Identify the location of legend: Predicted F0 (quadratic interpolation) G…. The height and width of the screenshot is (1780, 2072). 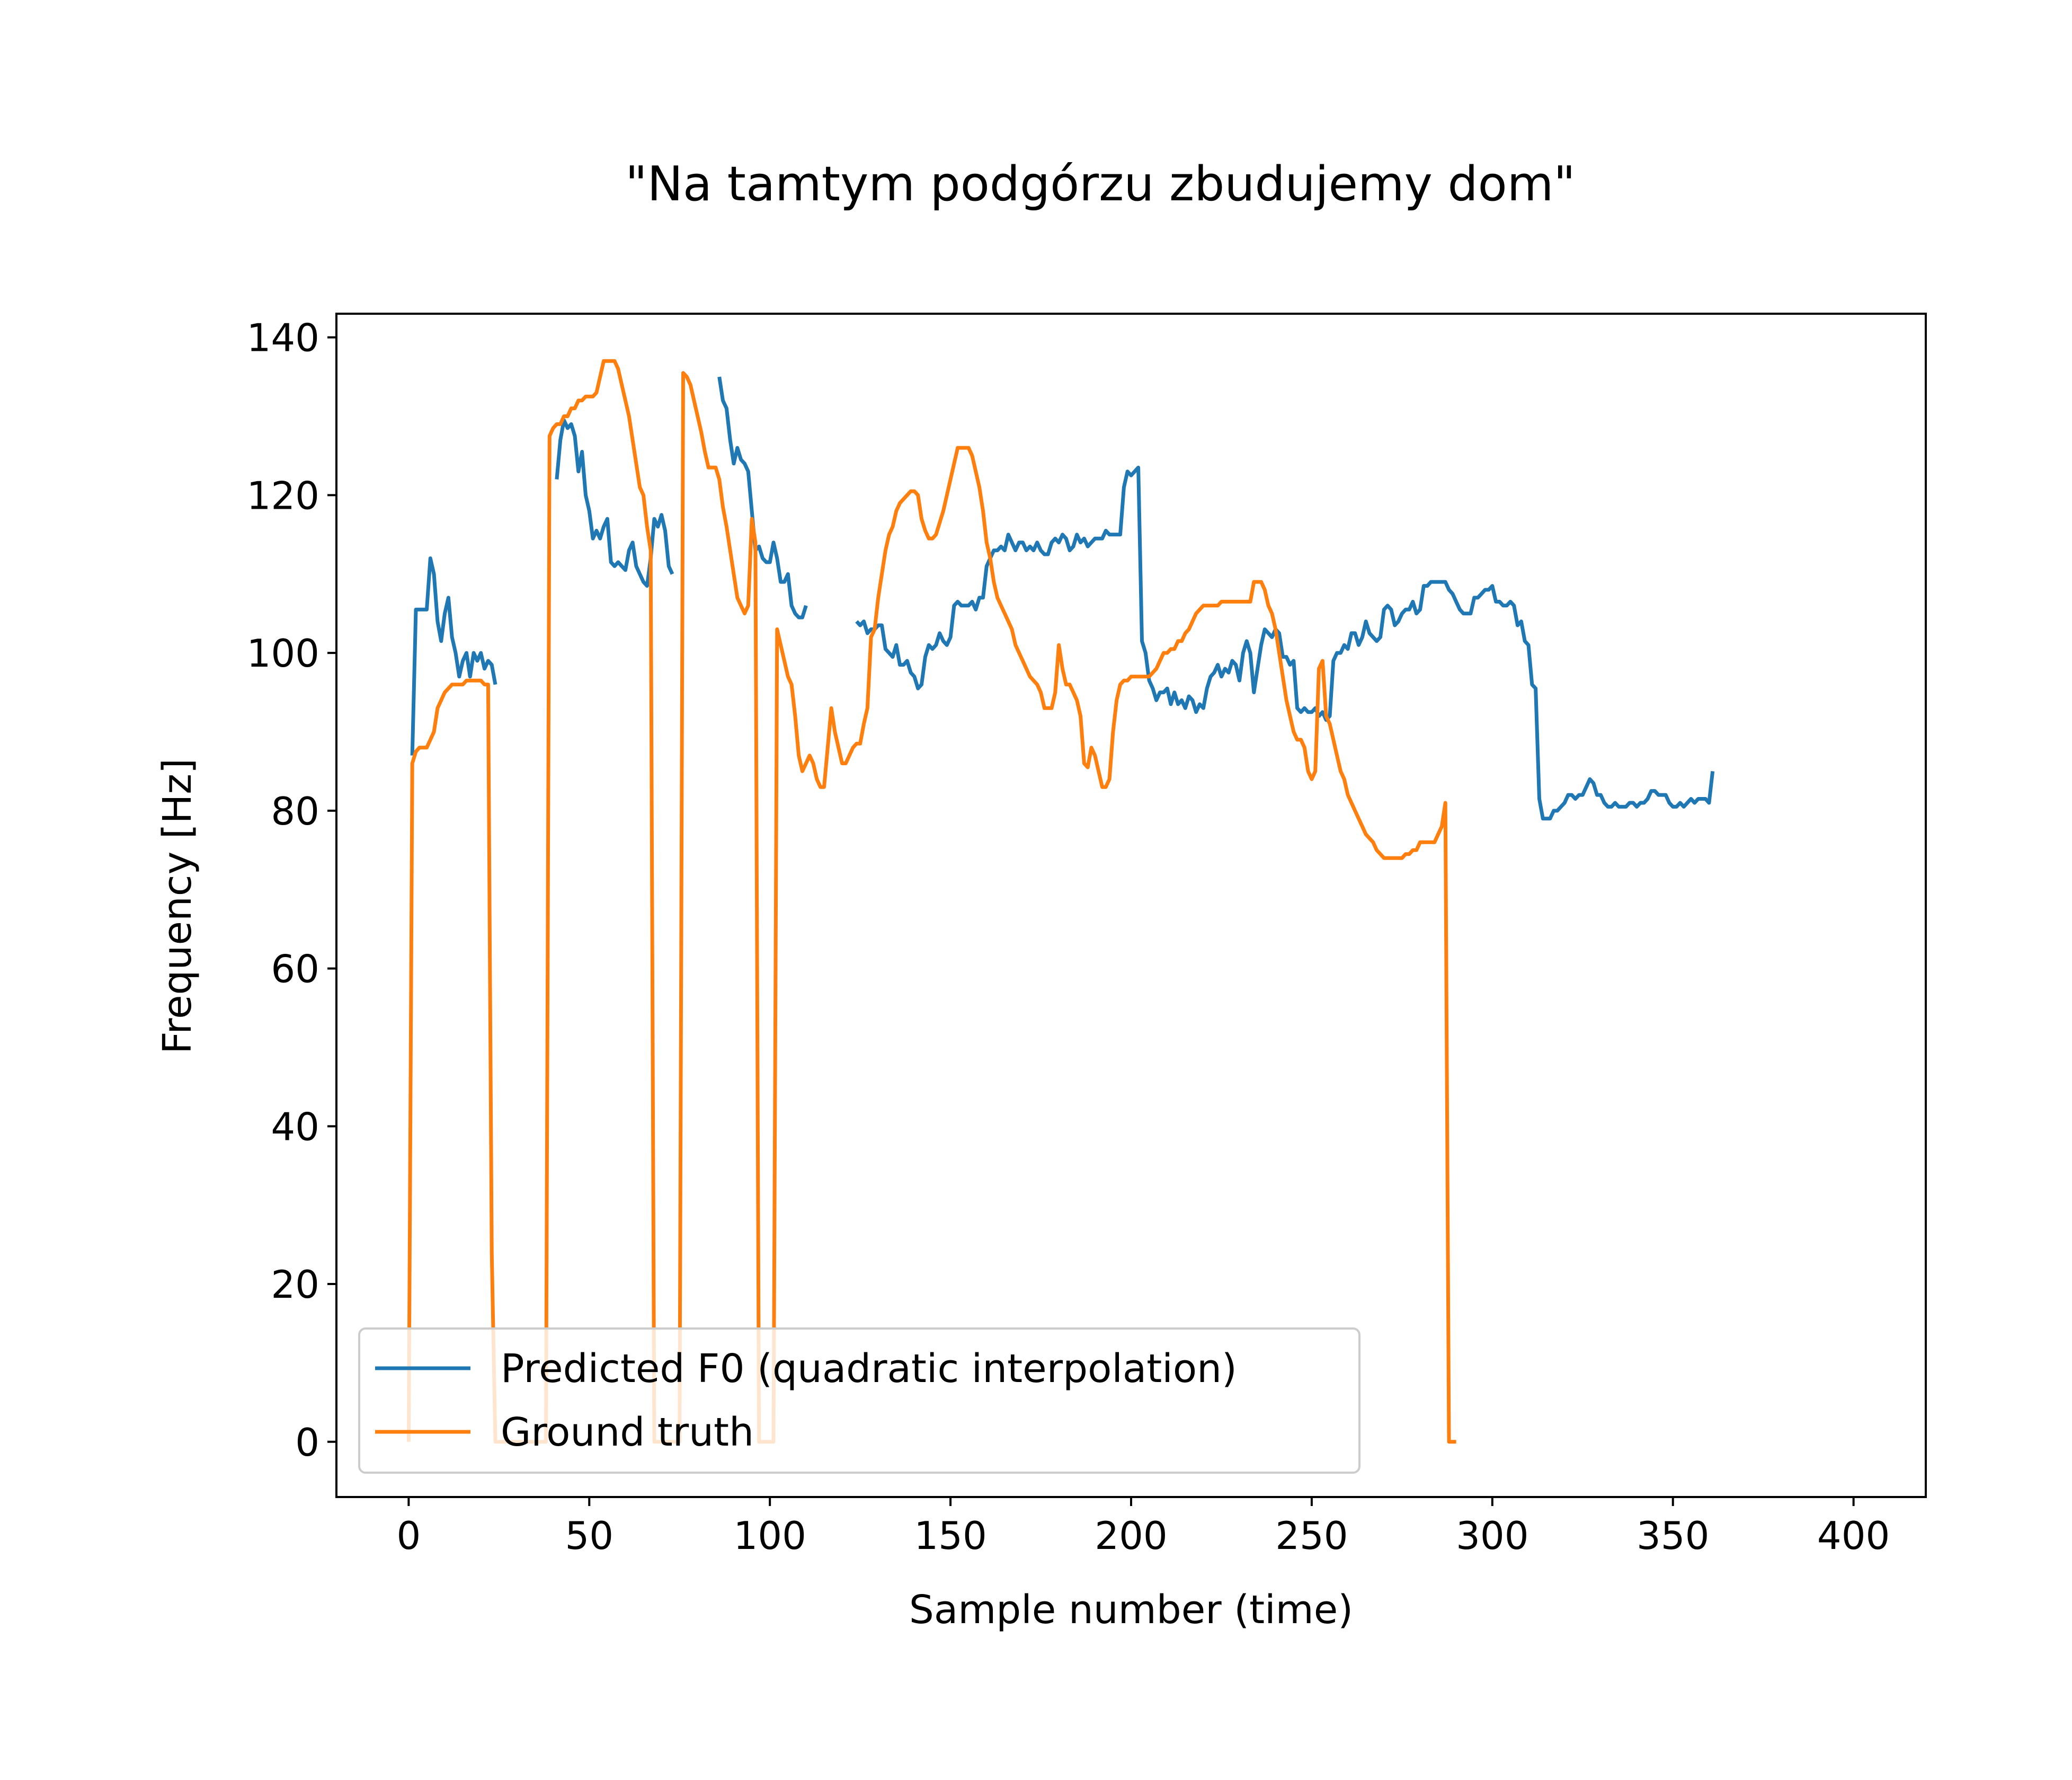
(859, 1400).